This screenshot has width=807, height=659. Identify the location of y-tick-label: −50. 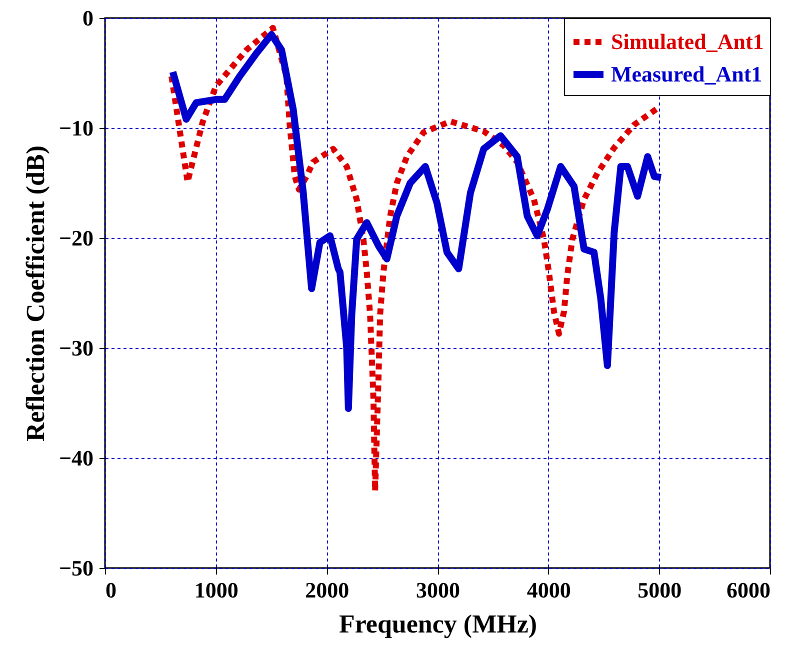
(76, 568).